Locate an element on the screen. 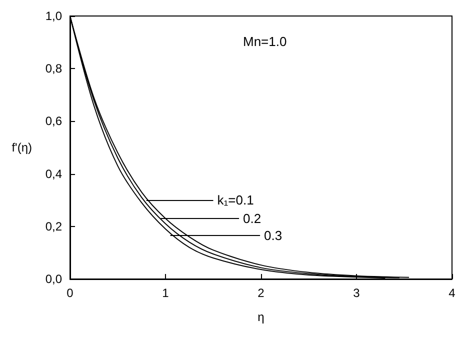  x-tick-label: 3 is located at coordinates (356, 293).